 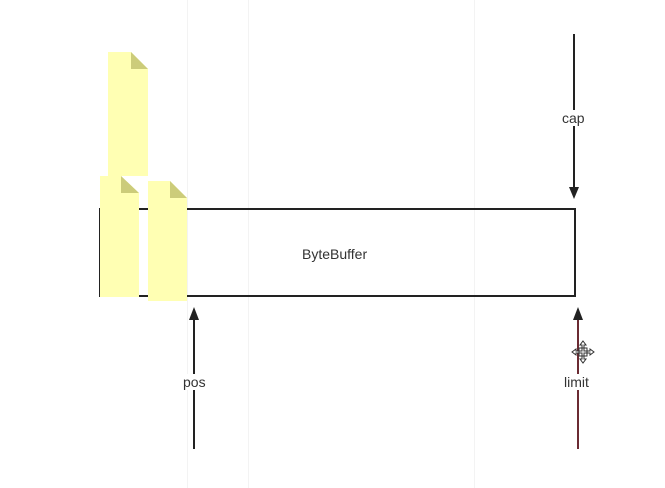 I want to click on cap-arrowhead, so click(x=574, y=193).